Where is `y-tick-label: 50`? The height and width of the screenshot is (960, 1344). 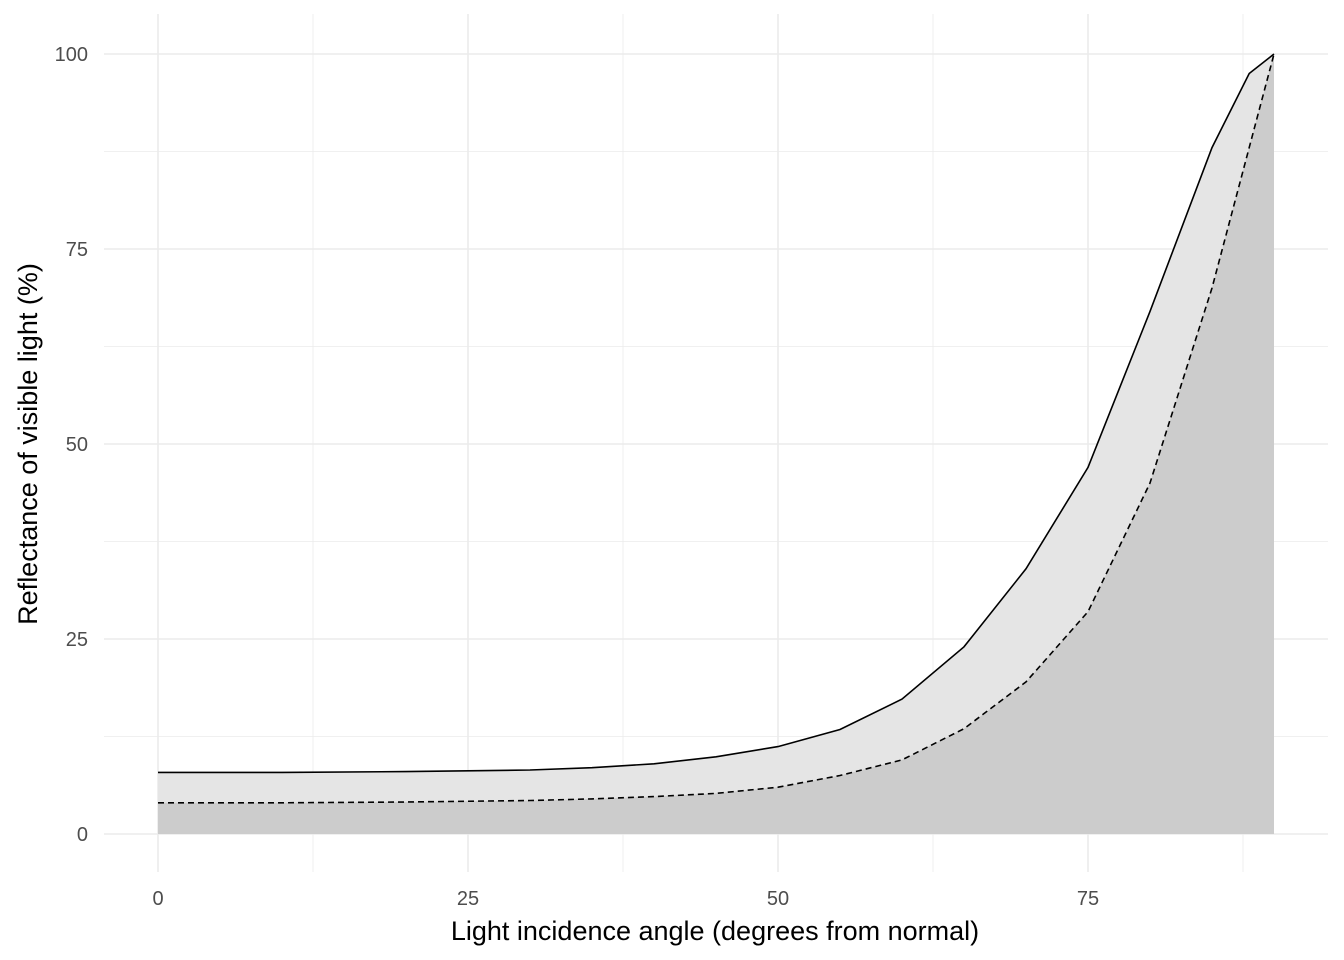
y-tick-label: 50 is located at coordinates (77, 445).